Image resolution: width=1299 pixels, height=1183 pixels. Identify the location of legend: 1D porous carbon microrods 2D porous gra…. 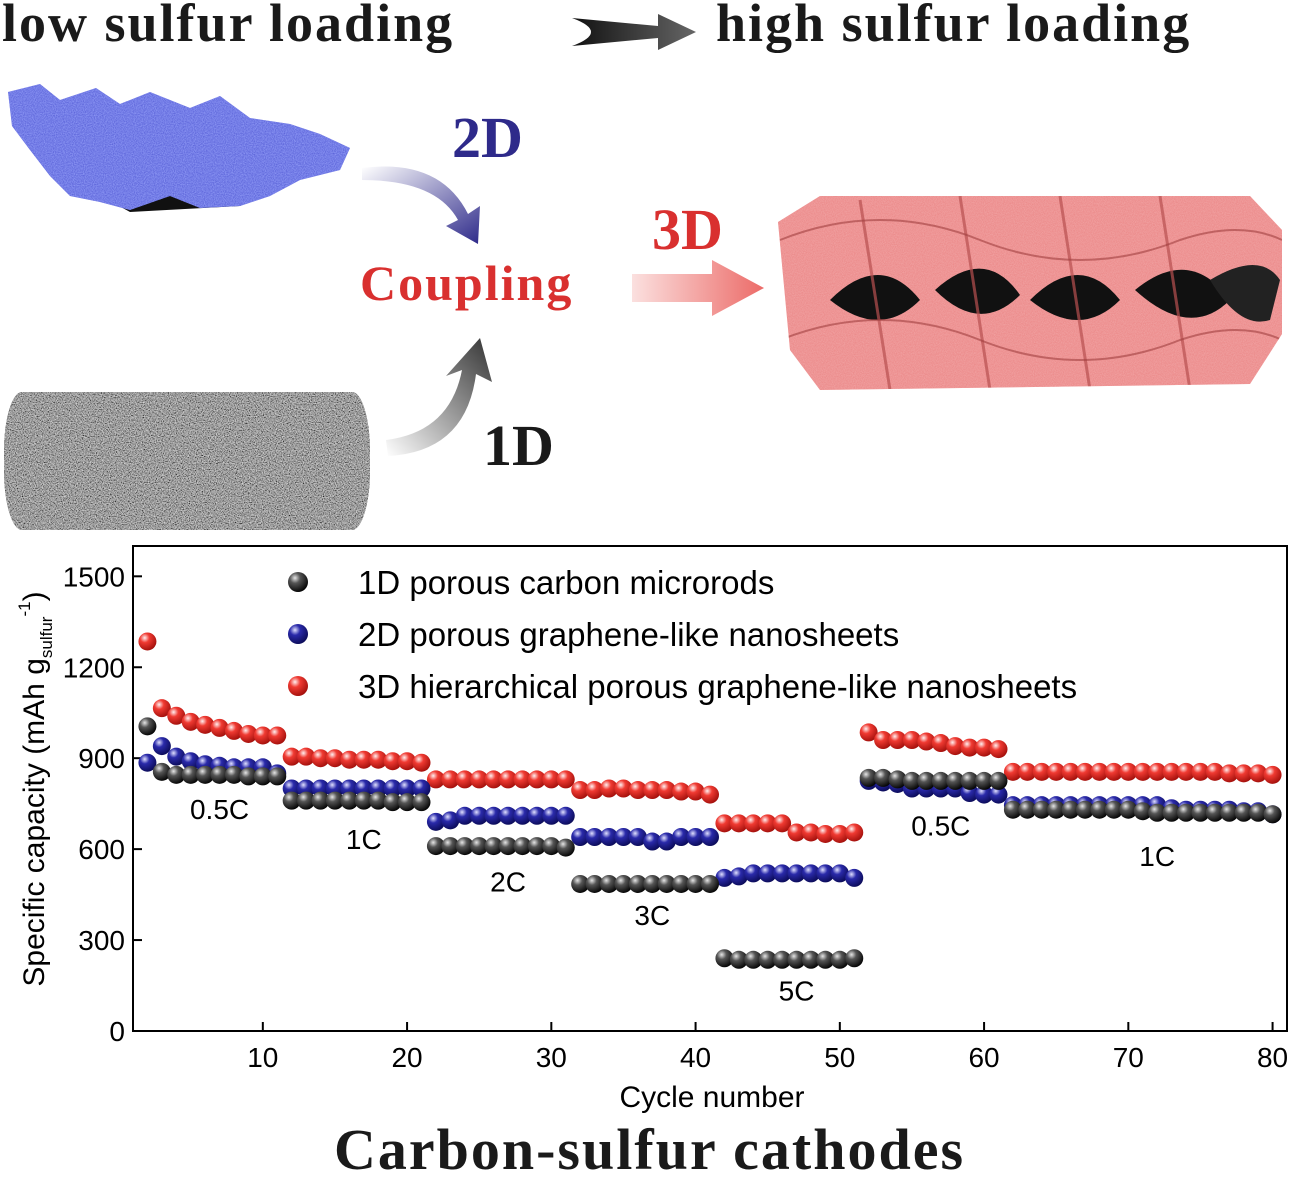
(682, 634).